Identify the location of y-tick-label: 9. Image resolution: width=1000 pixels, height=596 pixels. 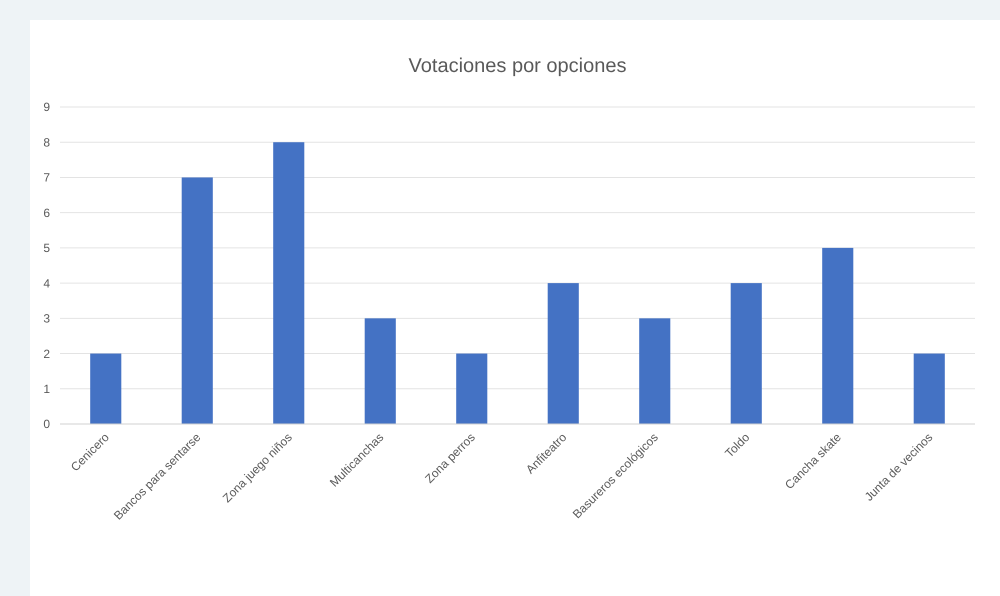
(46, 107).